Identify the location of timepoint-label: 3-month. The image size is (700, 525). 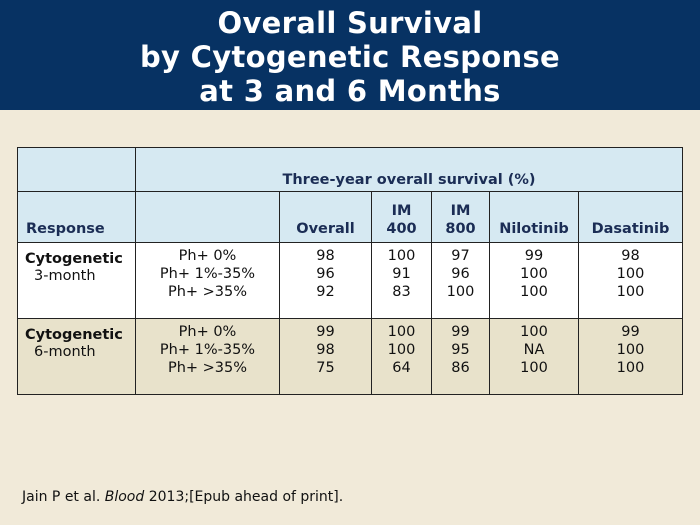
(65, 276).